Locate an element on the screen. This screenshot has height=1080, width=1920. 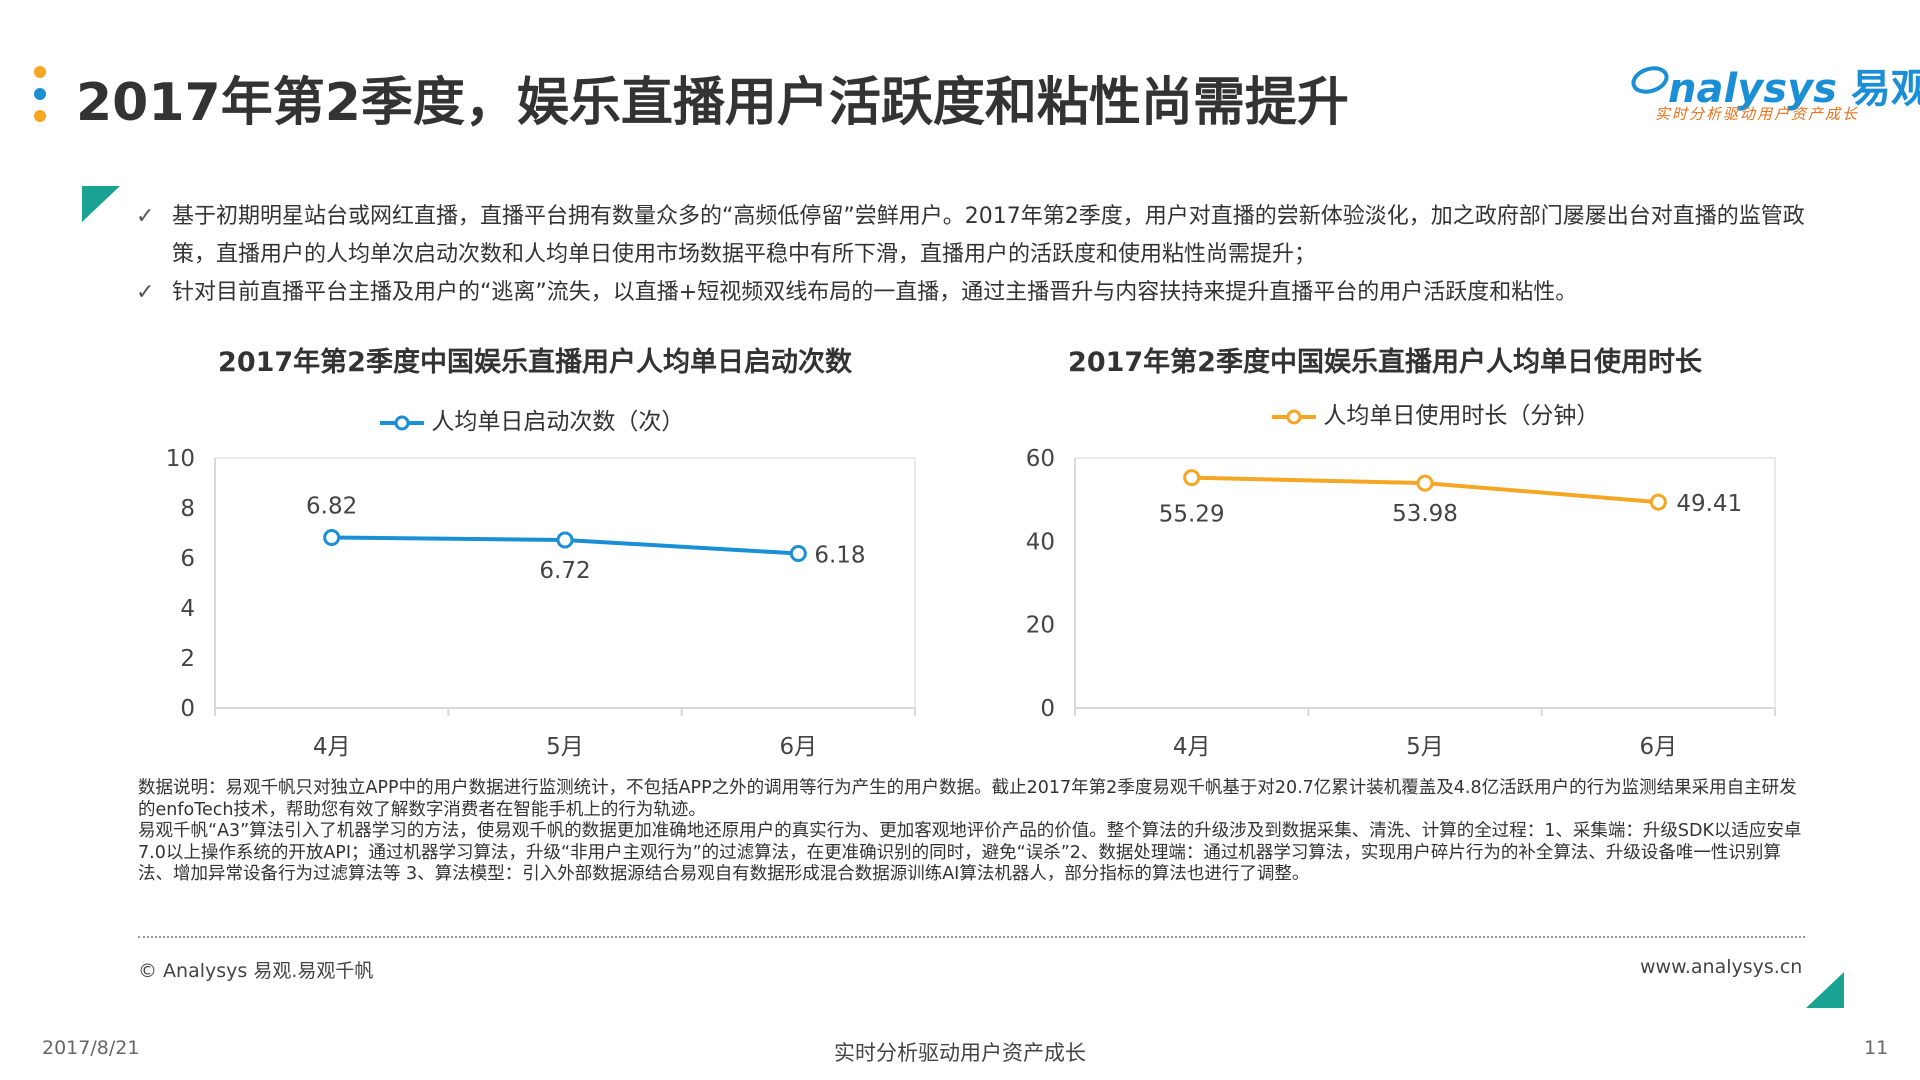
logo-brand-cn: 易观 is located at coordinates (1885, 89).